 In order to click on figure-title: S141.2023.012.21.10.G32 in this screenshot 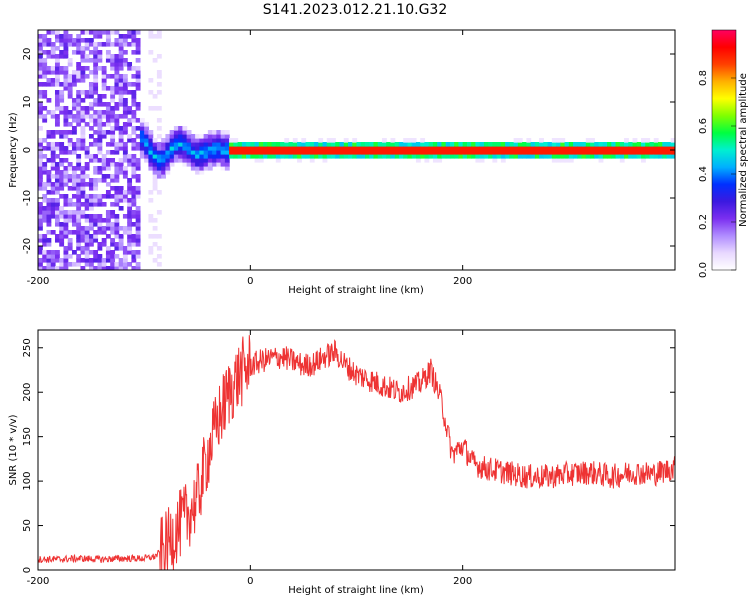, I will do `click(355, 10)`.